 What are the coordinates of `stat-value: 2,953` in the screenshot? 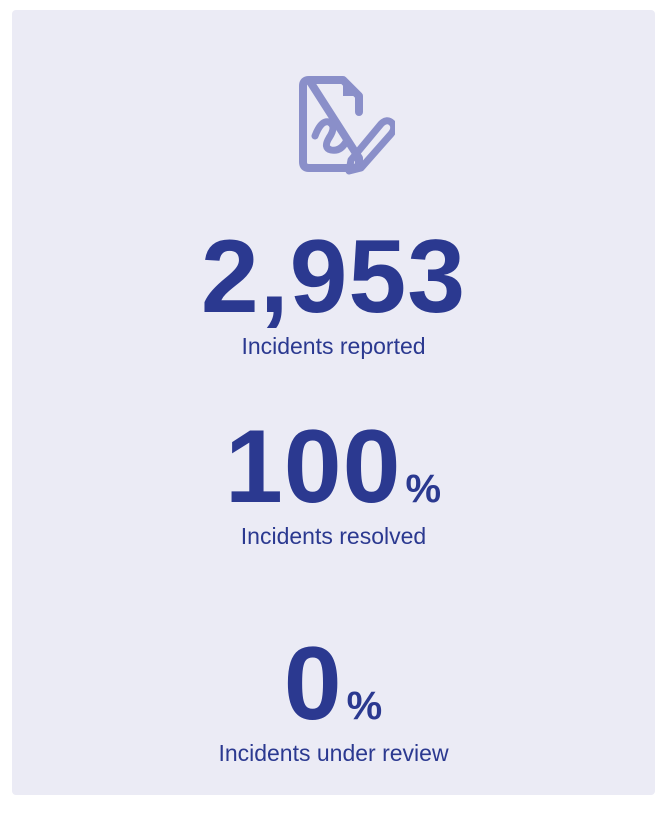 It's located at (333, 277).